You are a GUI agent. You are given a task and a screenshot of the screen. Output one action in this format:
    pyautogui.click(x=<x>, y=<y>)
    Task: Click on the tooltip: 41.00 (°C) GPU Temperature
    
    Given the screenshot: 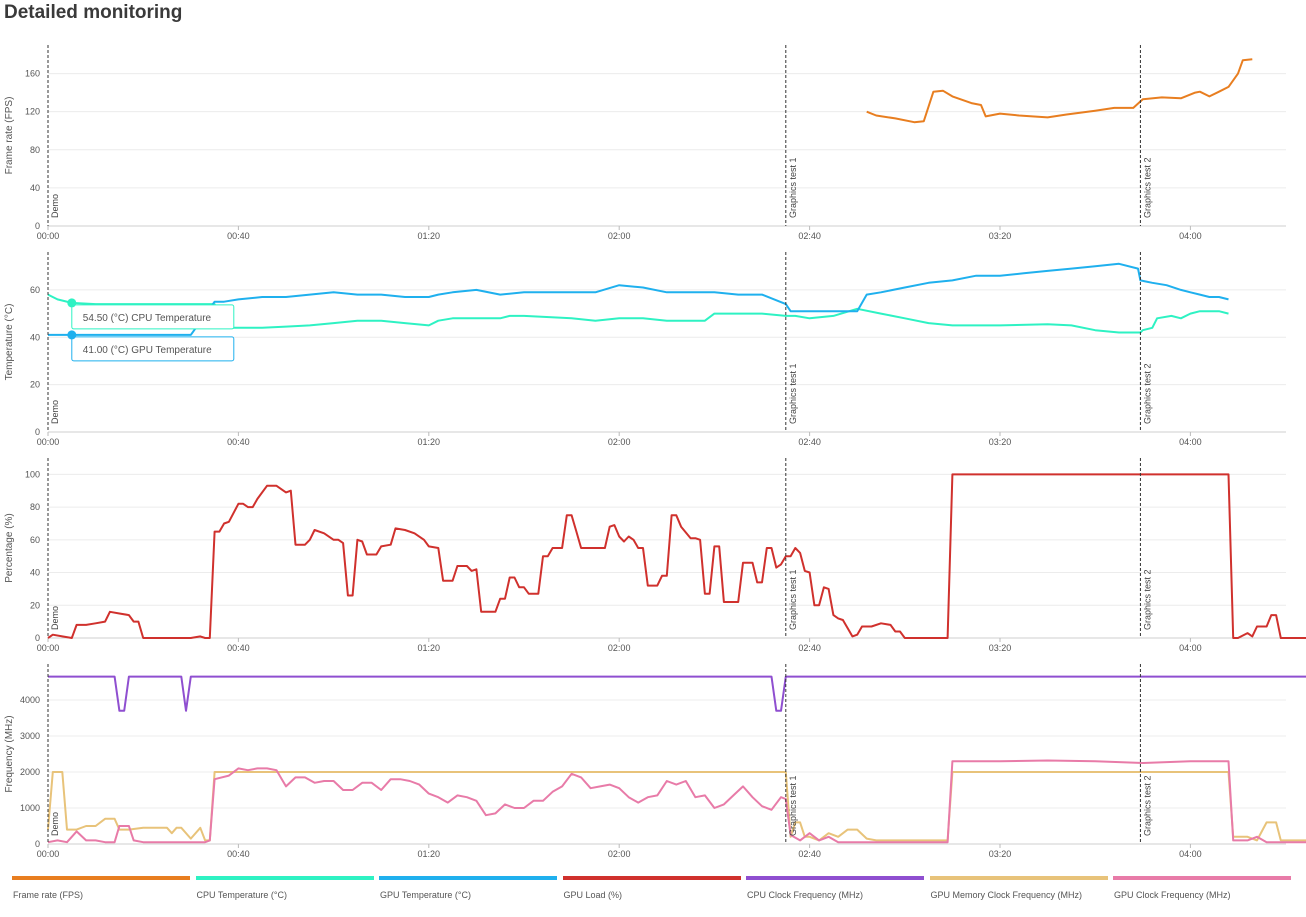 What is the action you would take?
    pyautogui.click(x=151, y=346)
    